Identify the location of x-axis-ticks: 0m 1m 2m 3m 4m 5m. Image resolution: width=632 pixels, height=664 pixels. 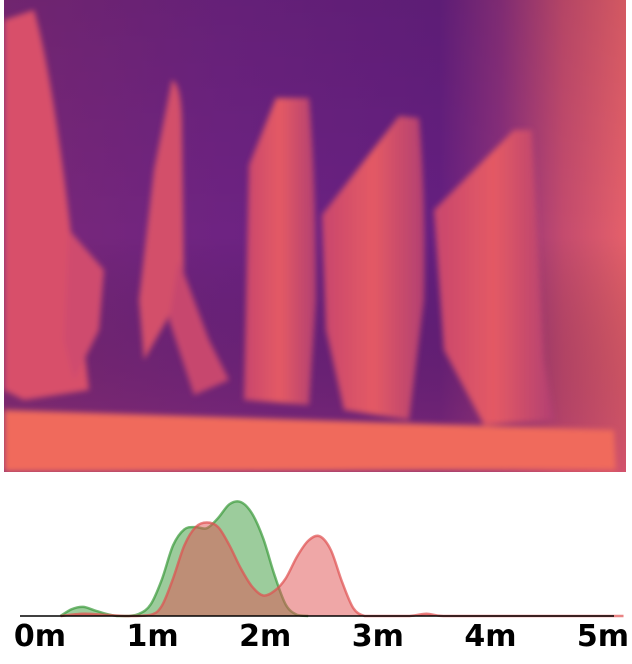
(321, 636).